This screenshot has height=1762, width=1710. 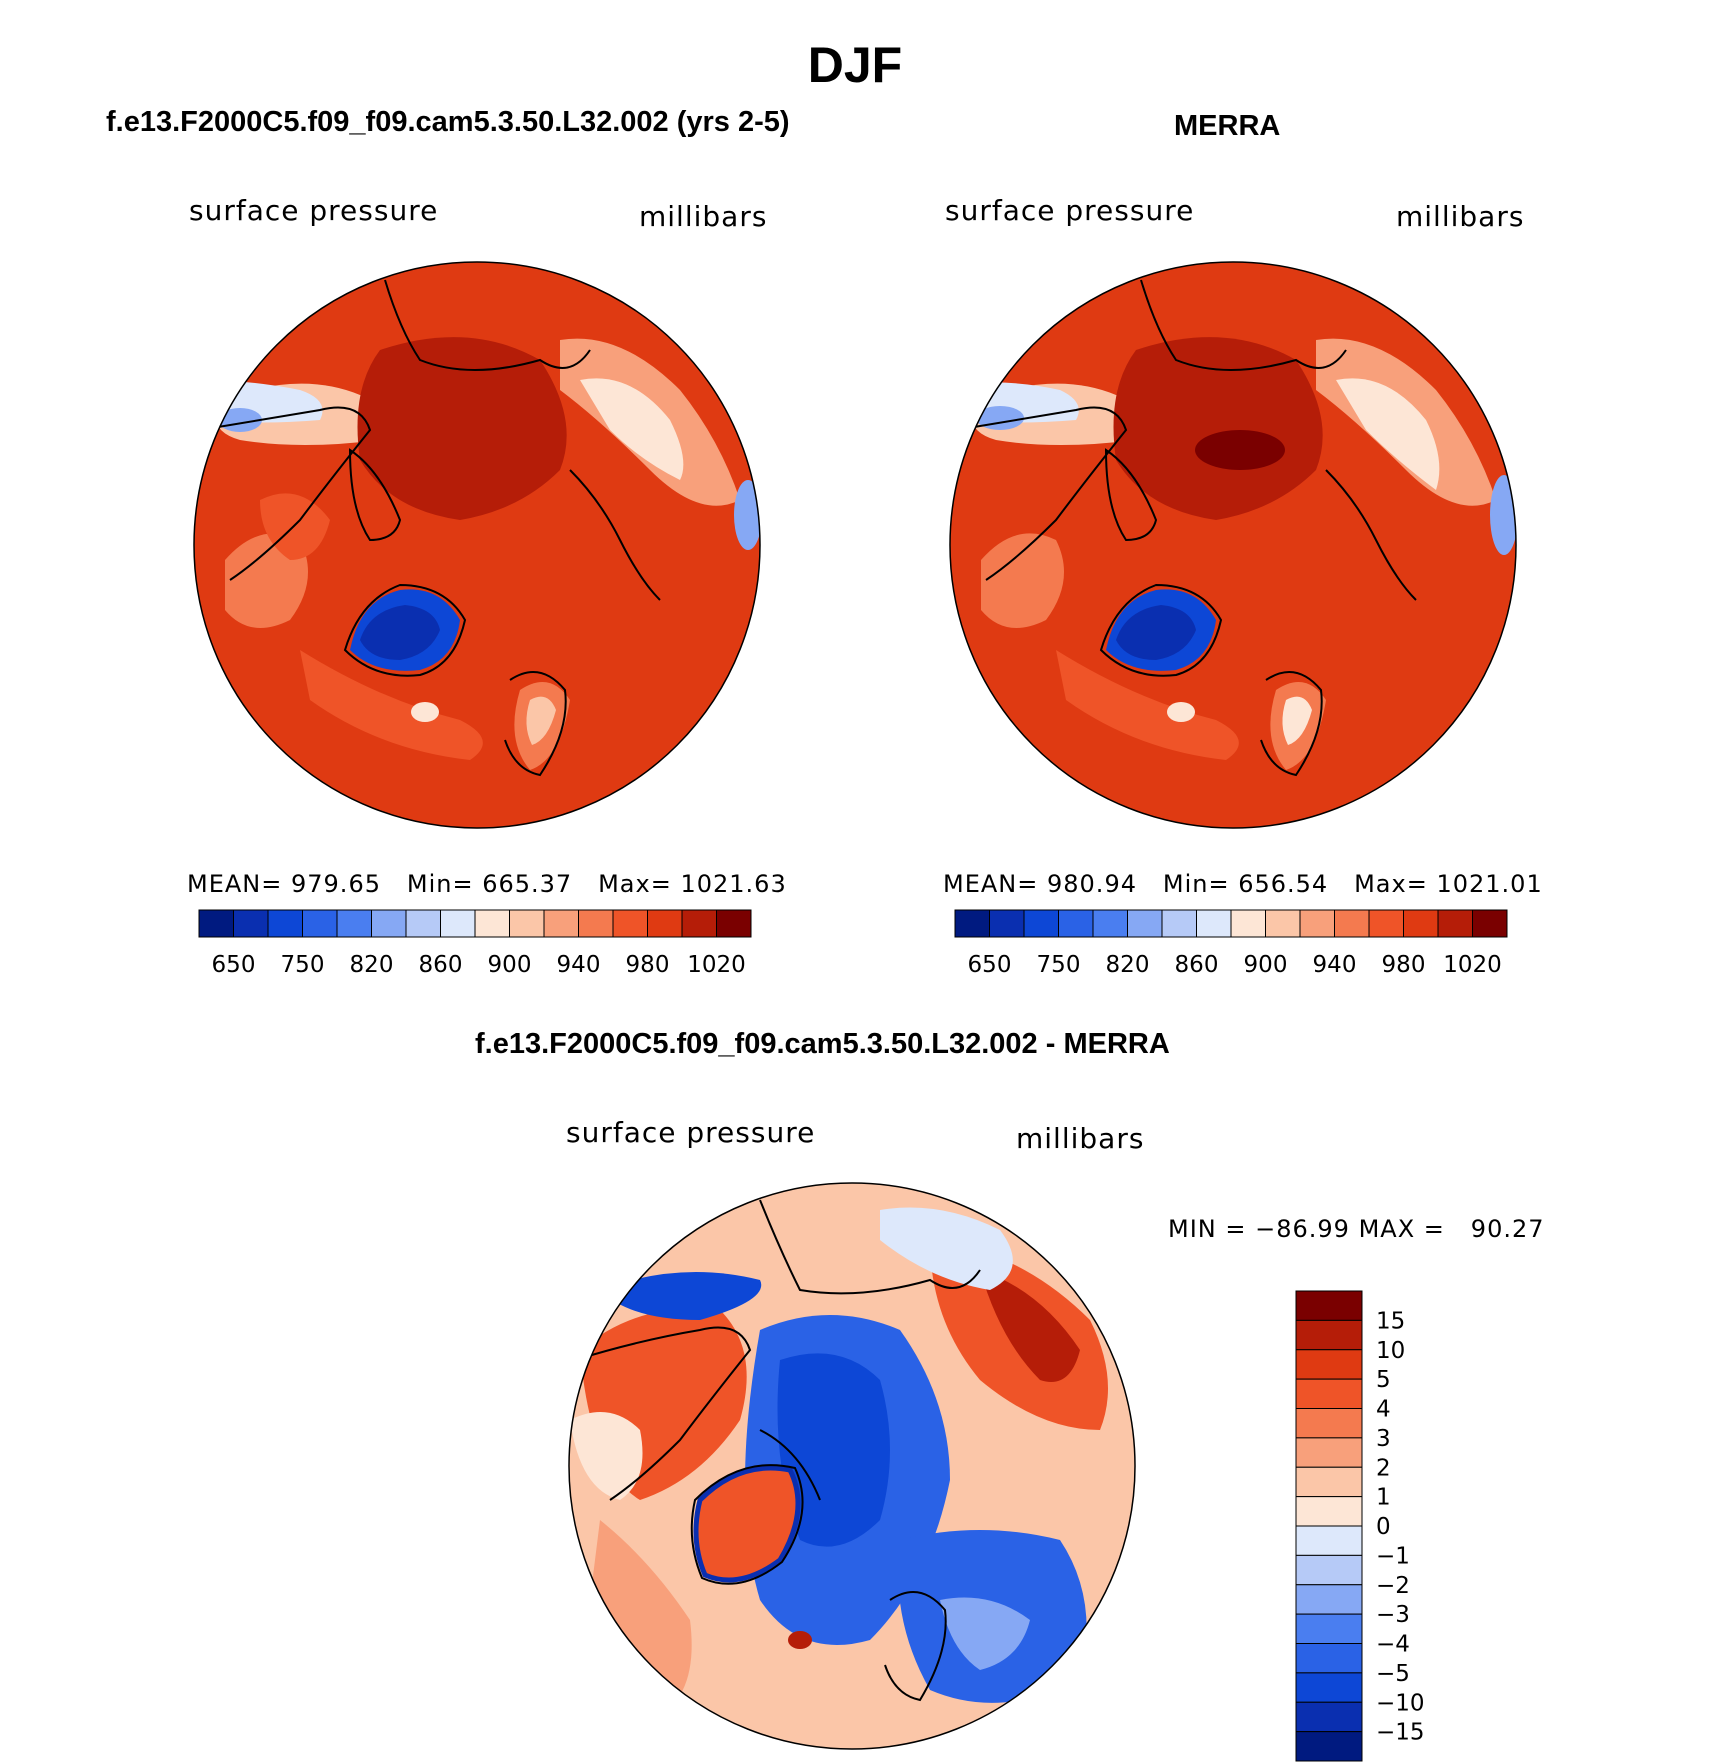 What do you see at coordinates (1131, 495) in the screenshot?
I see `panel-2-coastline-a` at bounding box center [1131, 495].